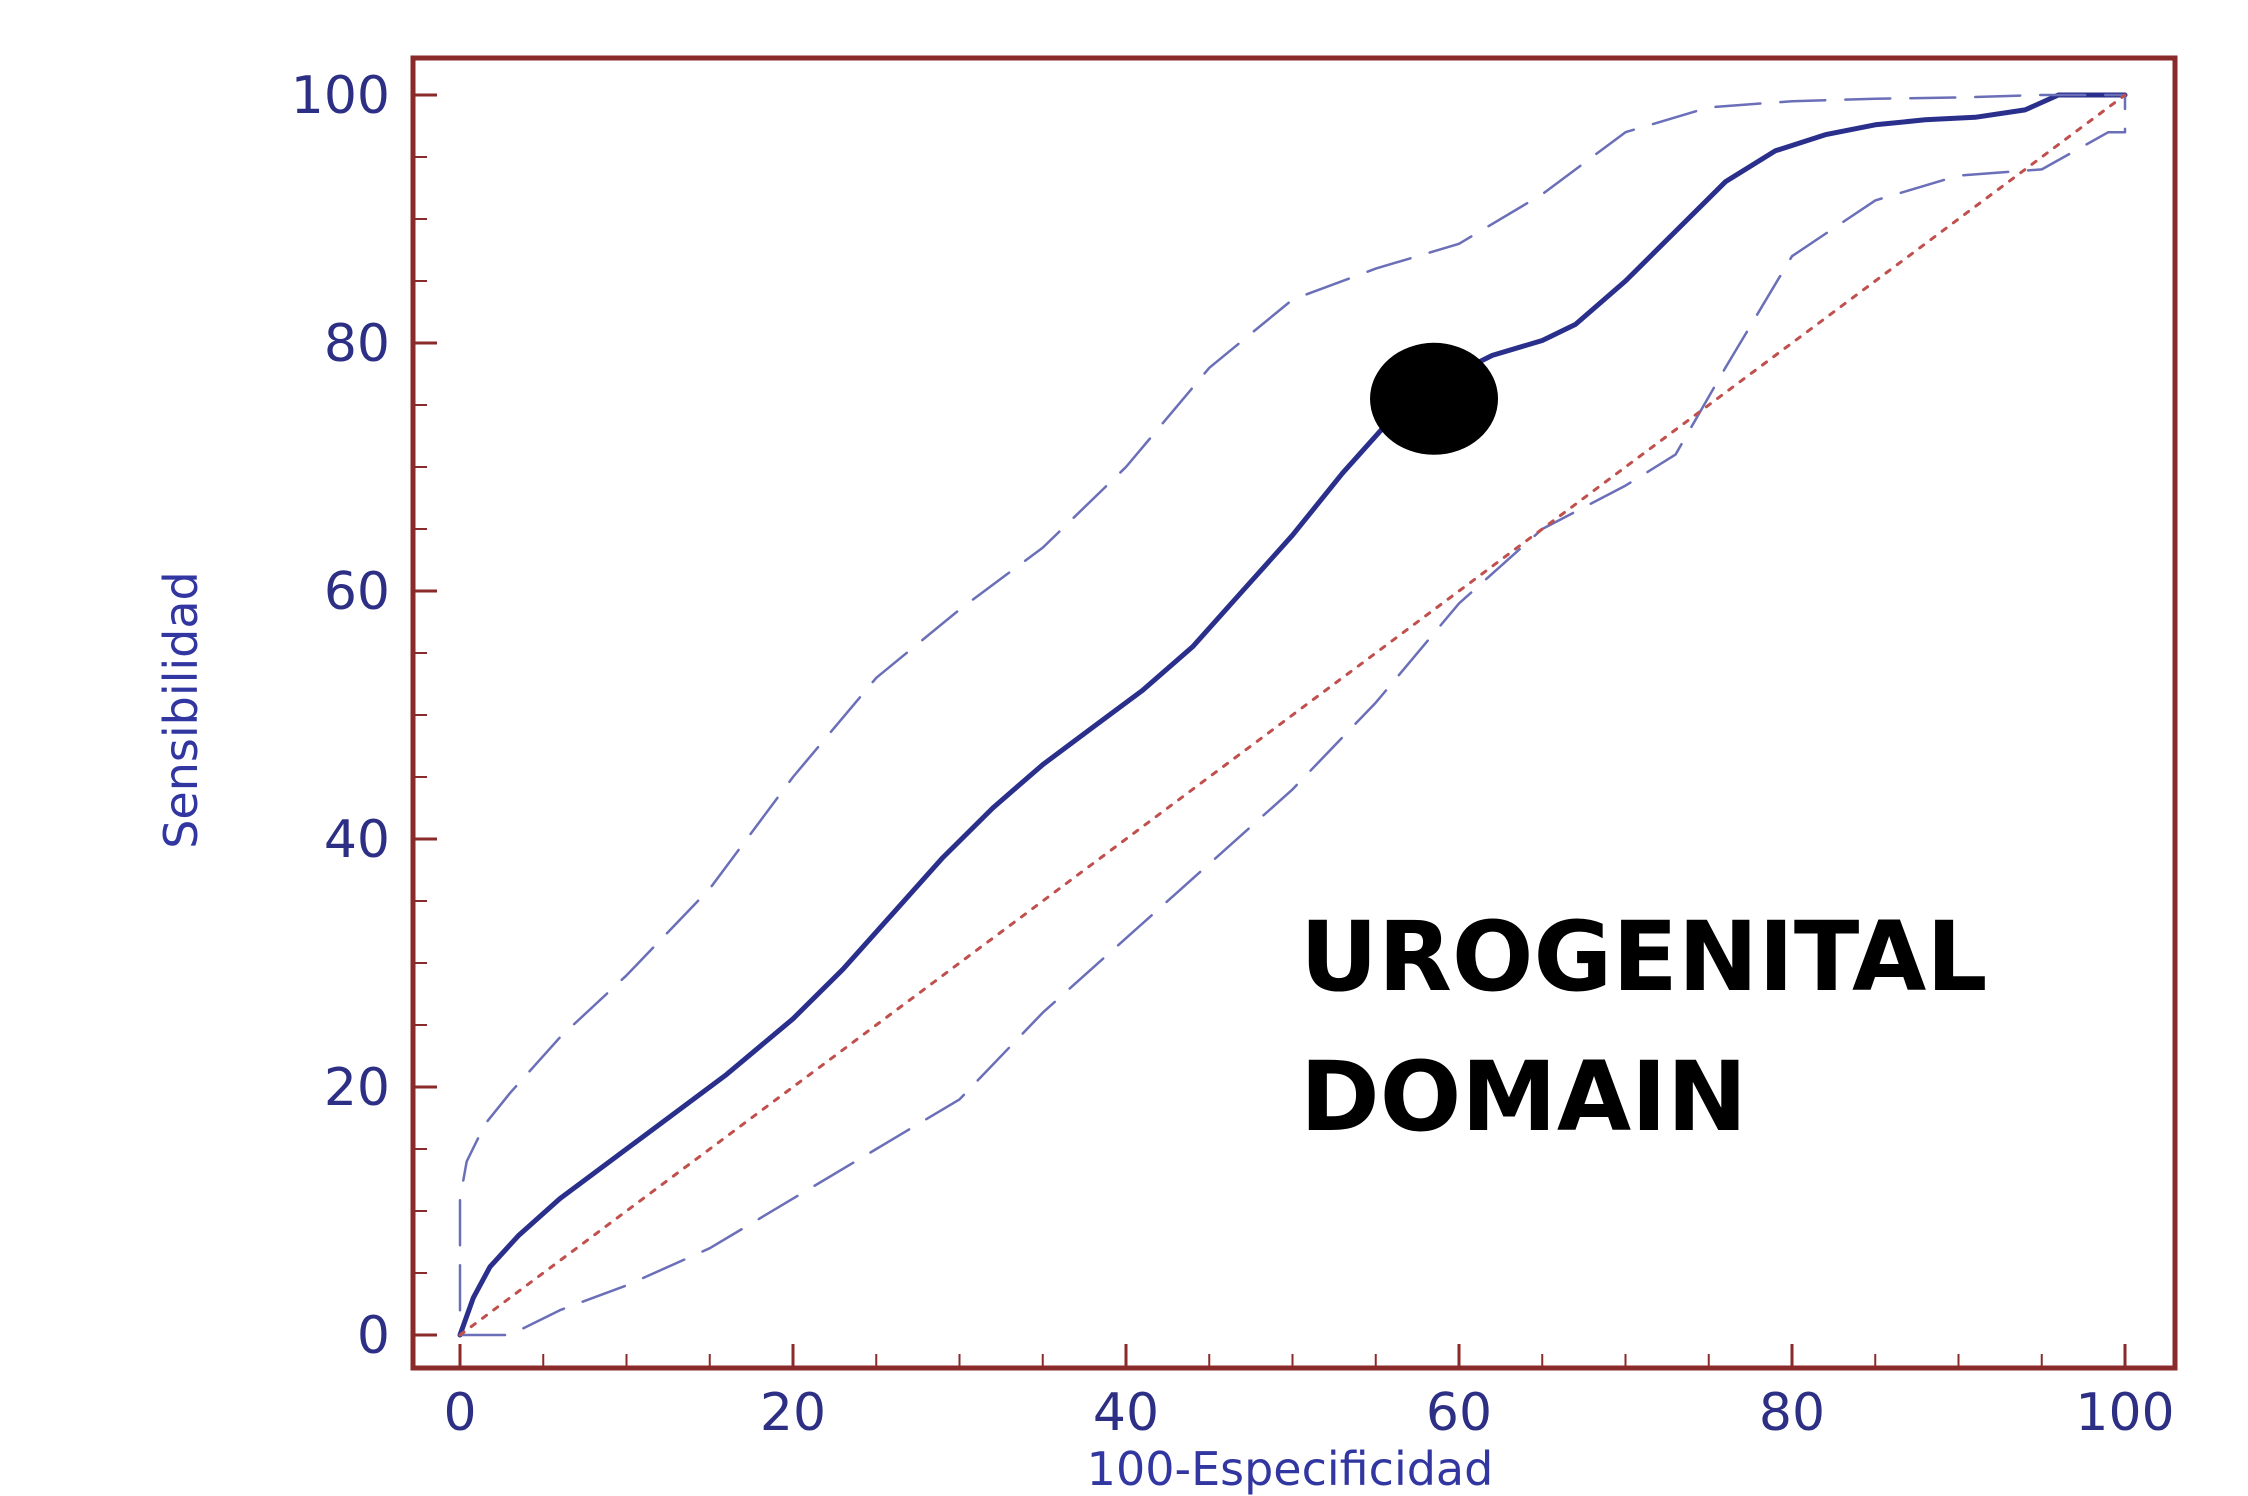 Image resolution: width=2248 pixels, height=1496 pixels. What do you see at coordinates (1459, 1413) in the screenshot?
I see `x-tick-label: 60` at bounding box center [1459, 1413].